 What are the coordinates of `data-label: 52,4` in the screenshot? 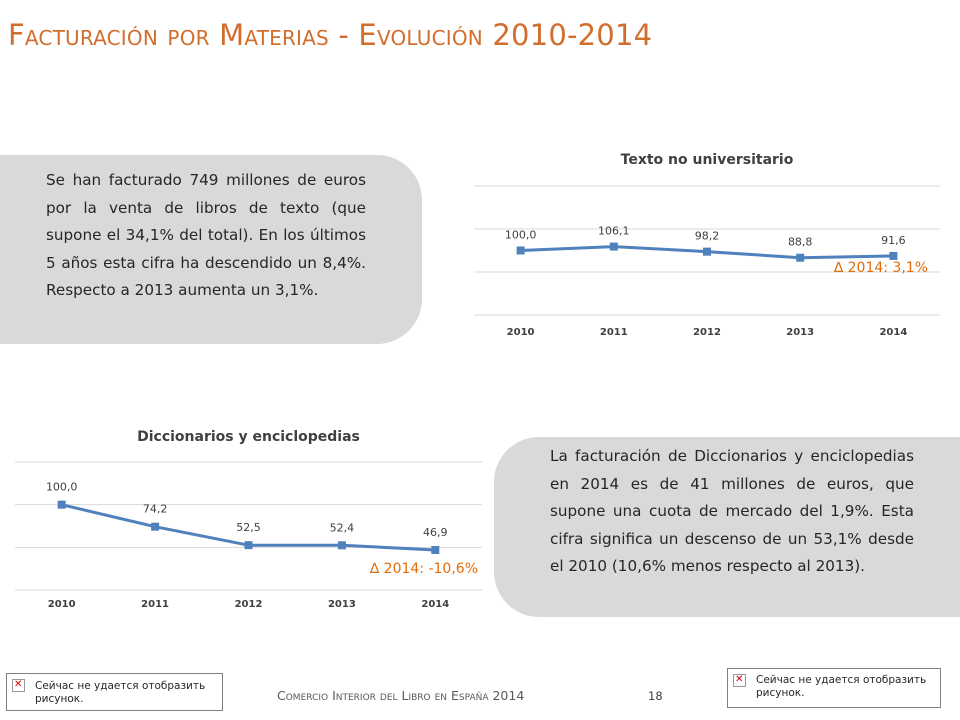 It's located at (342, 527).